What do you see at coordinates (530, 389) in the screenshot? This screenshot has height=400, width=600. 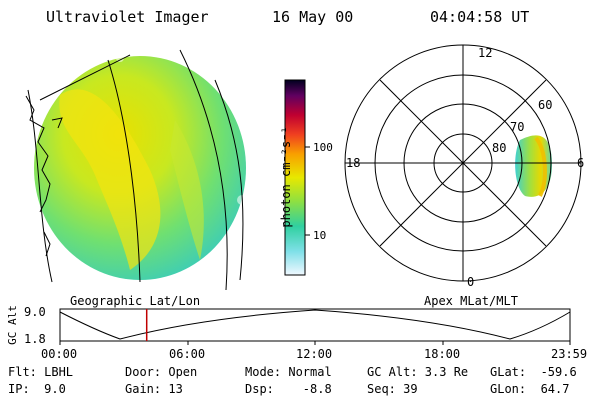 I see `status-glon: GLon: 64.7` at bounding box center [530, 389].